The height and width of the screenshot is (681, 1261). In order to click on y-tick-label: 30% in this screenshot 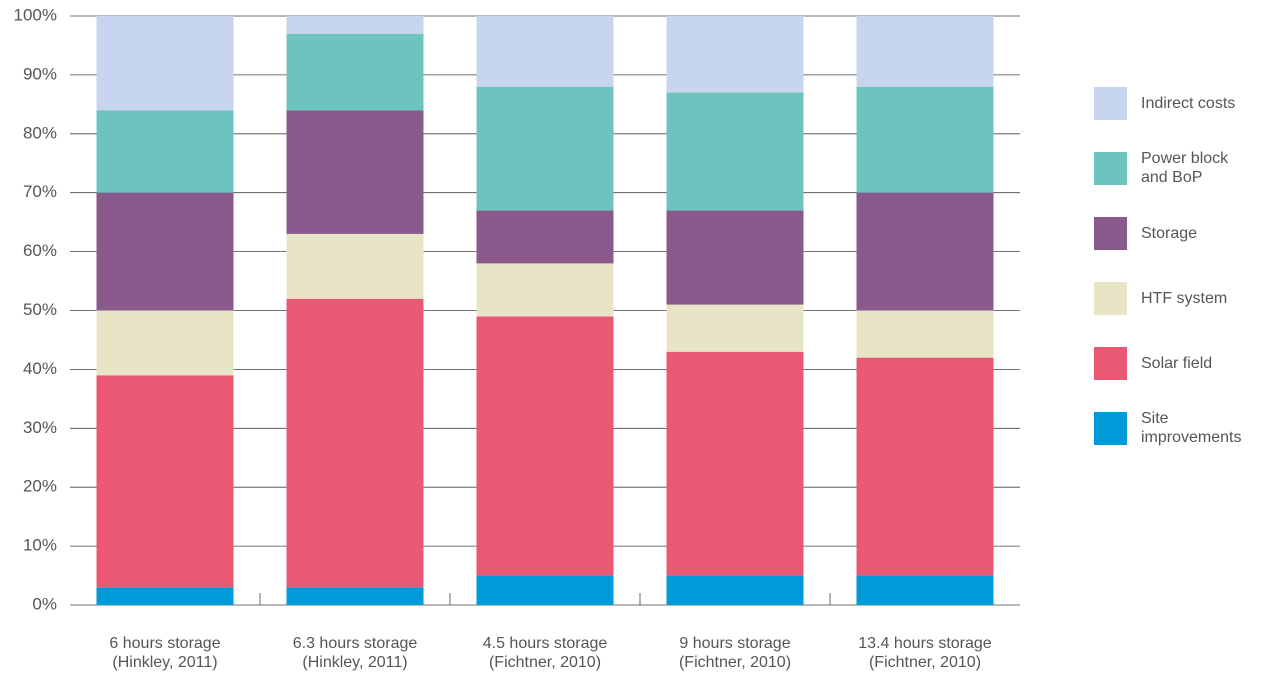, I will do `click(40, 427)`.